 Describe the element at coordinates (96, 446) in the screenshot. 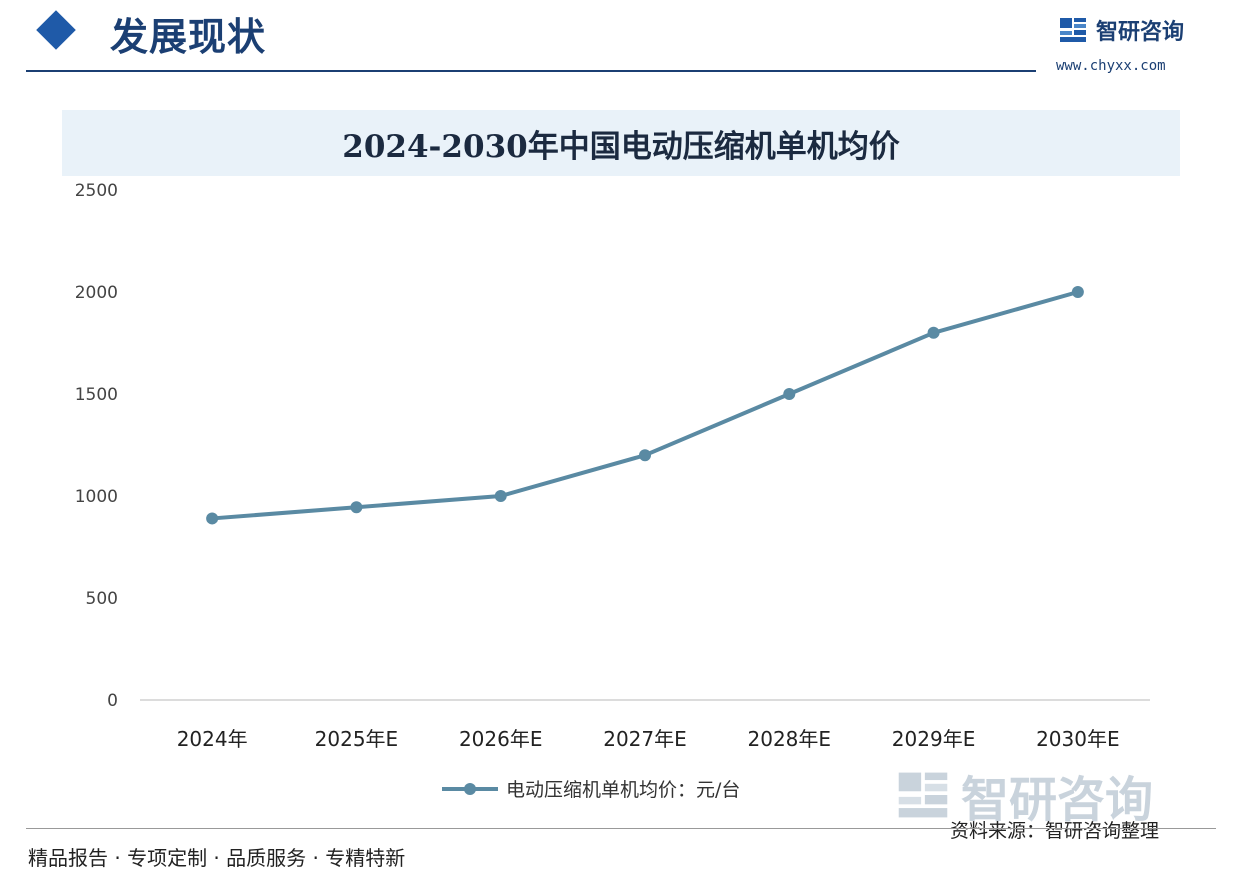

I see `y-axis: 0 500 1000 1500 2000 2500` at that location.